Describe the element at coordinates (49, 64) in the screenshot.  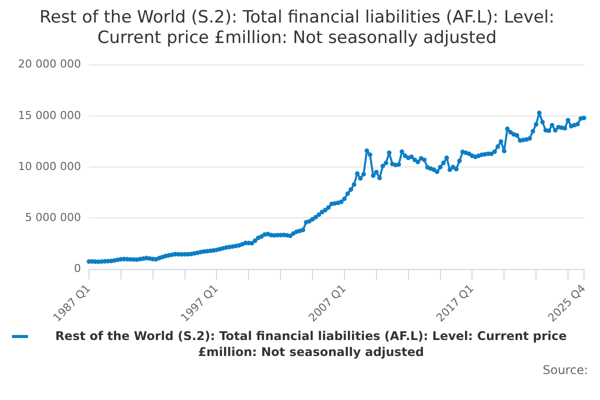
I see `y-tick-label: 20 000 000` at that location.